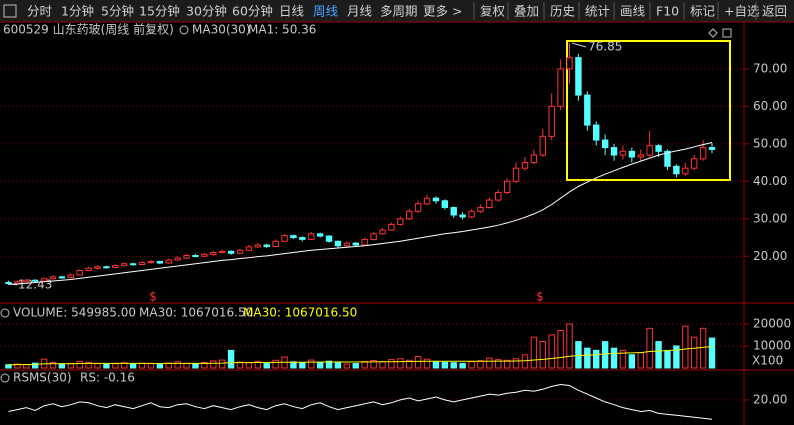 This screenshot has height=425, width=794. I want to click on tool-button: F10, so click(667, 11).